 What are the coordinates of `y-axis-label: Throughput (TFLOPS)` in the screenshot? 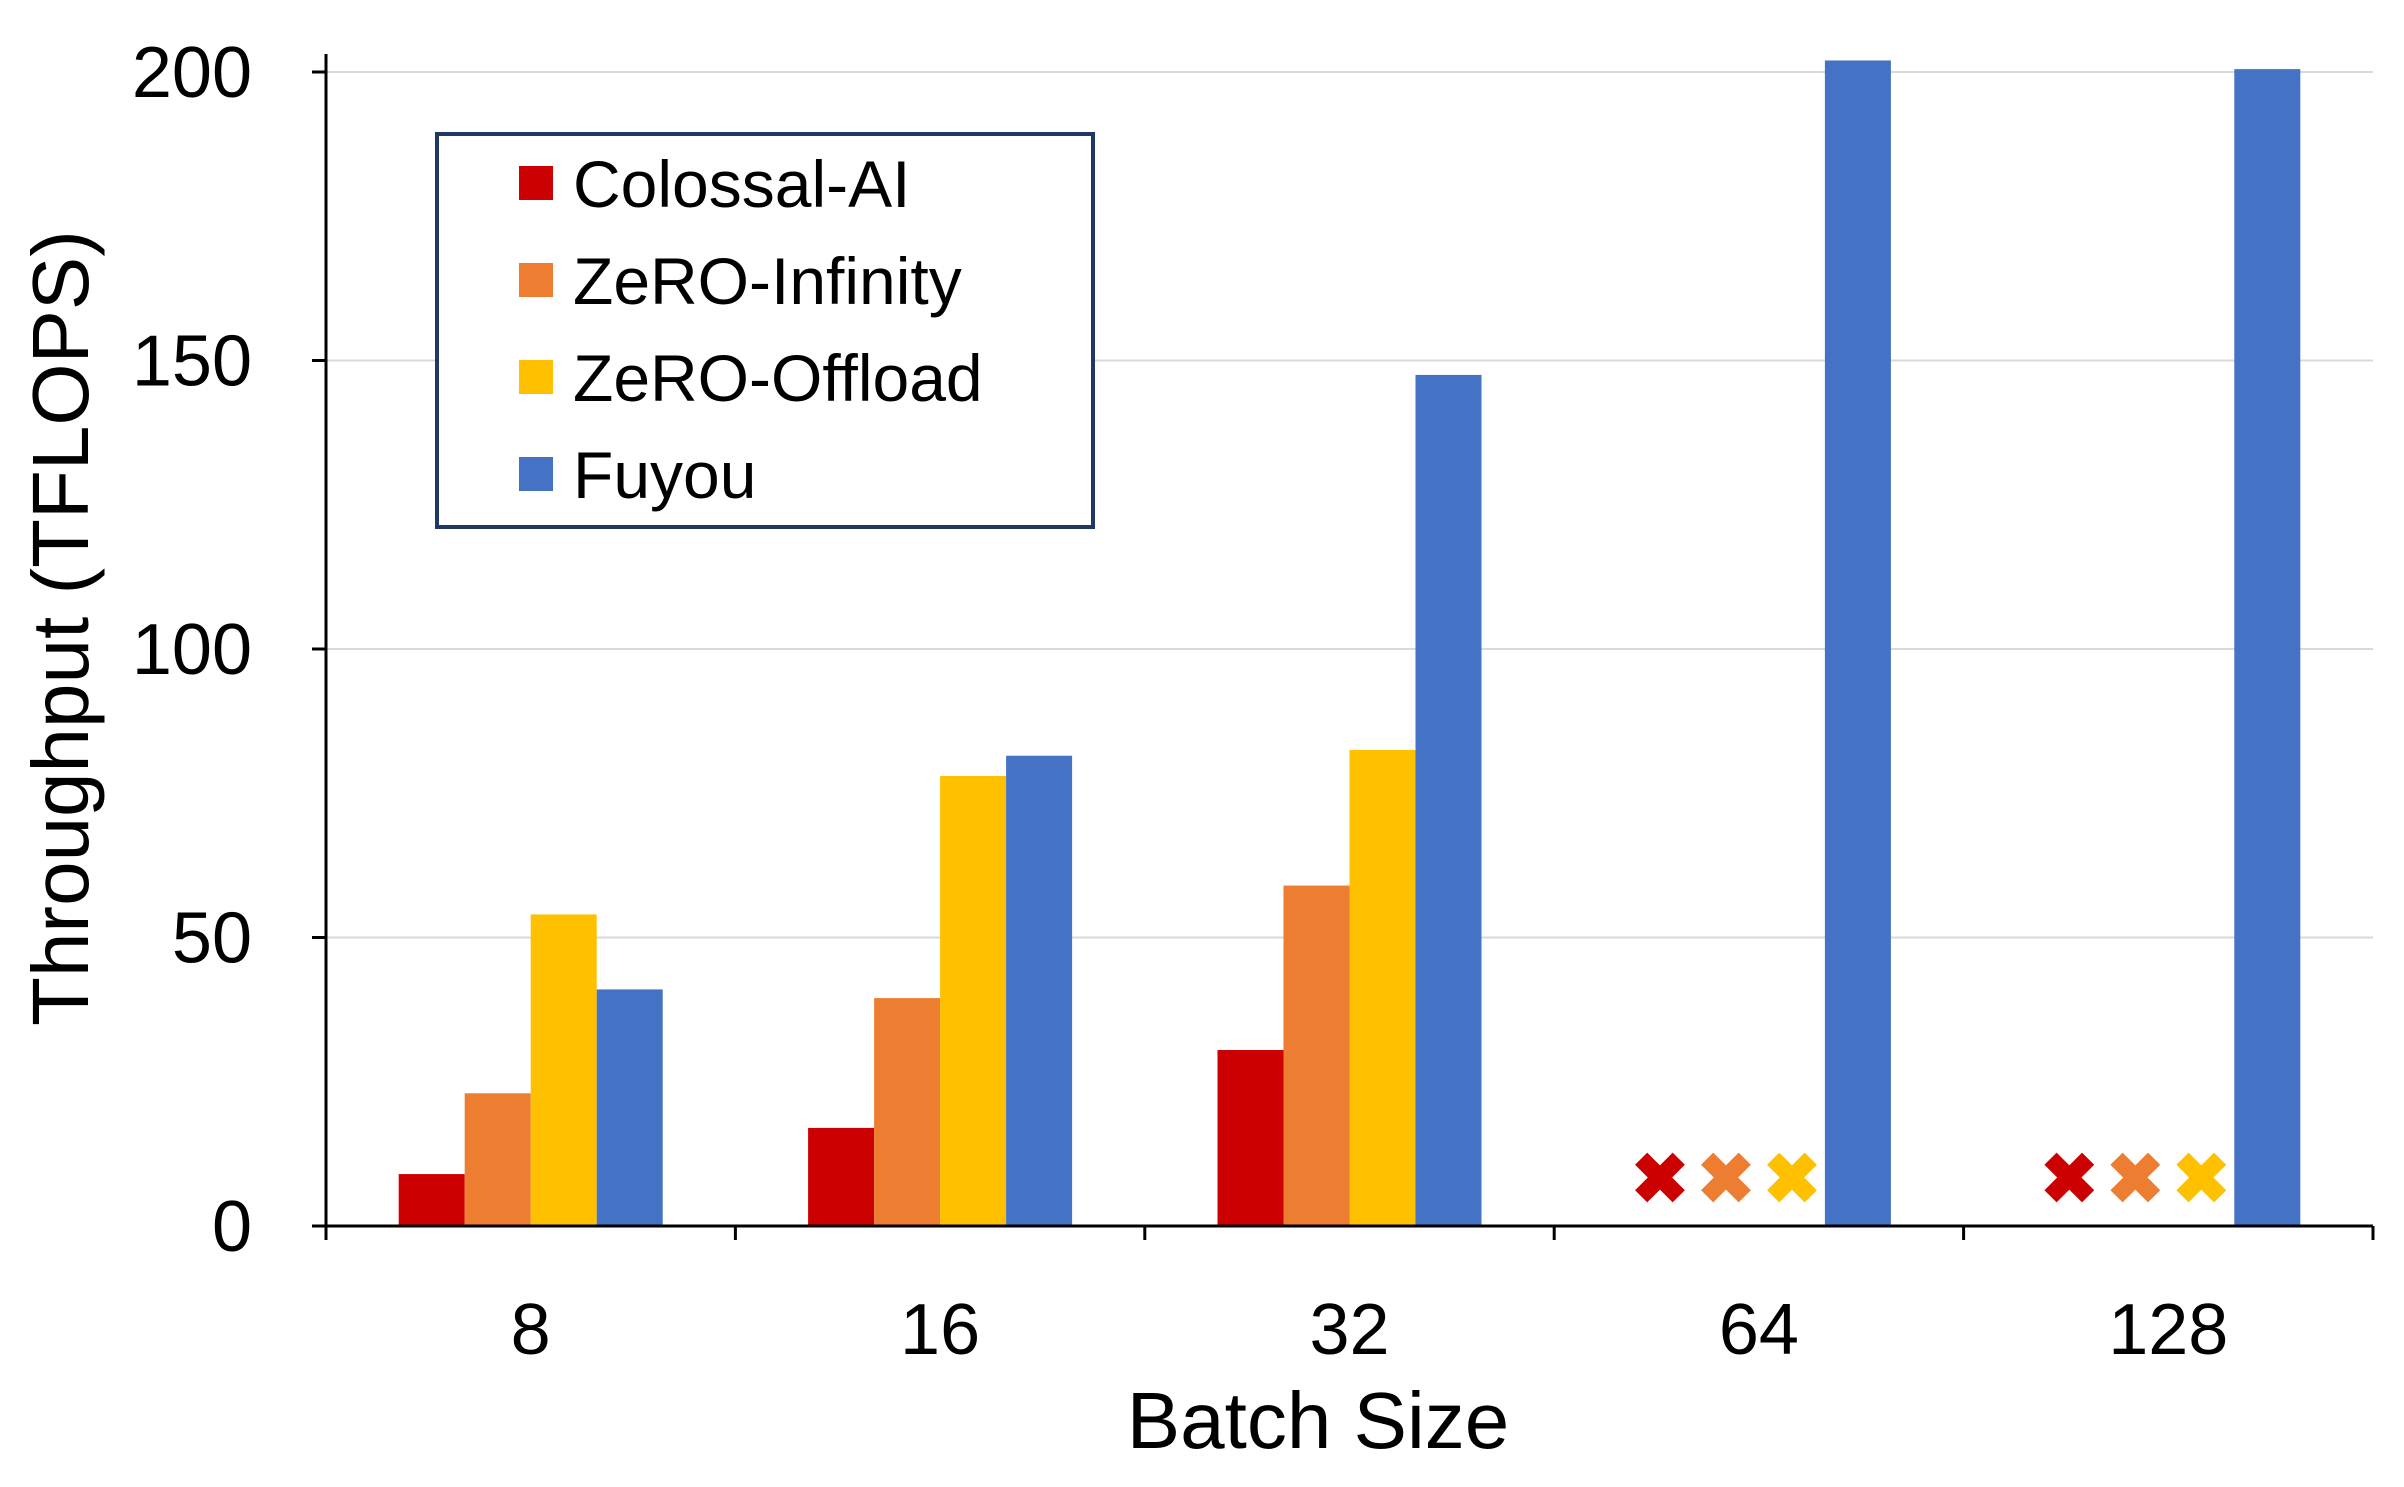 It's located at (60, 628).